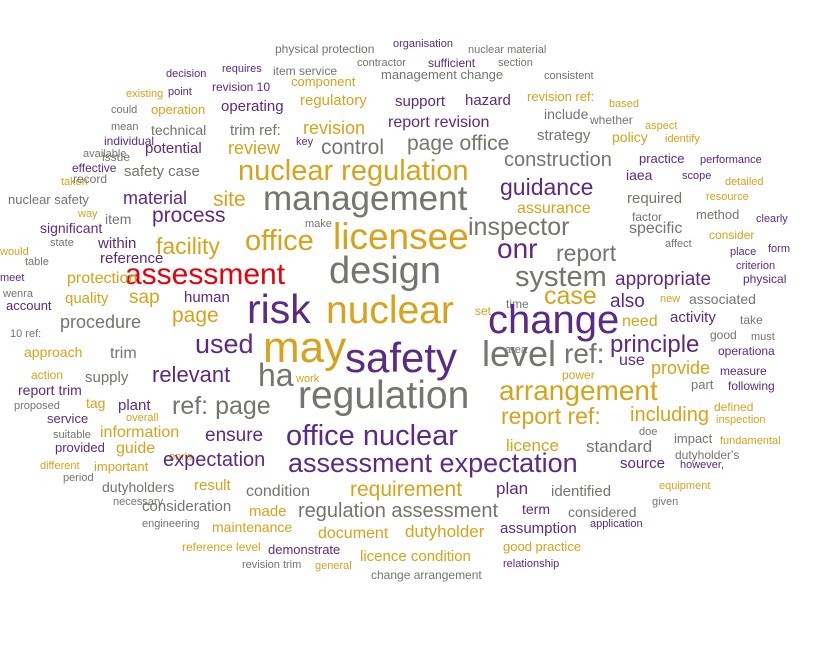  What do you see at coordinates (37, 262) in the screenshot?
I see `word-table: table` at bounding box center [37, 262].